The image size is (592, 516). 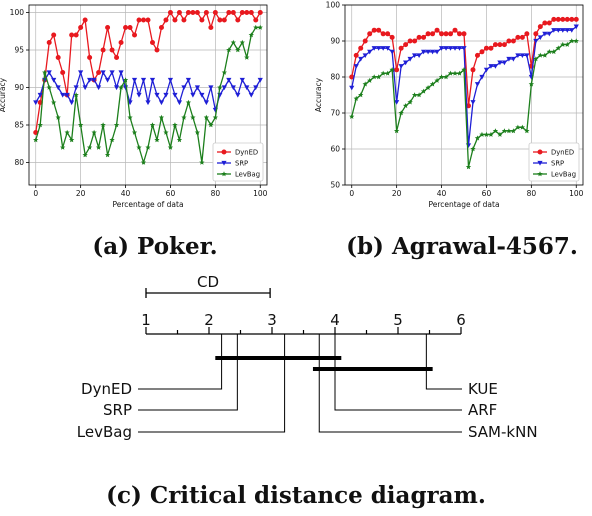 I want to click on rank-axis-tick-label: 3, so click(x=272, y=320).